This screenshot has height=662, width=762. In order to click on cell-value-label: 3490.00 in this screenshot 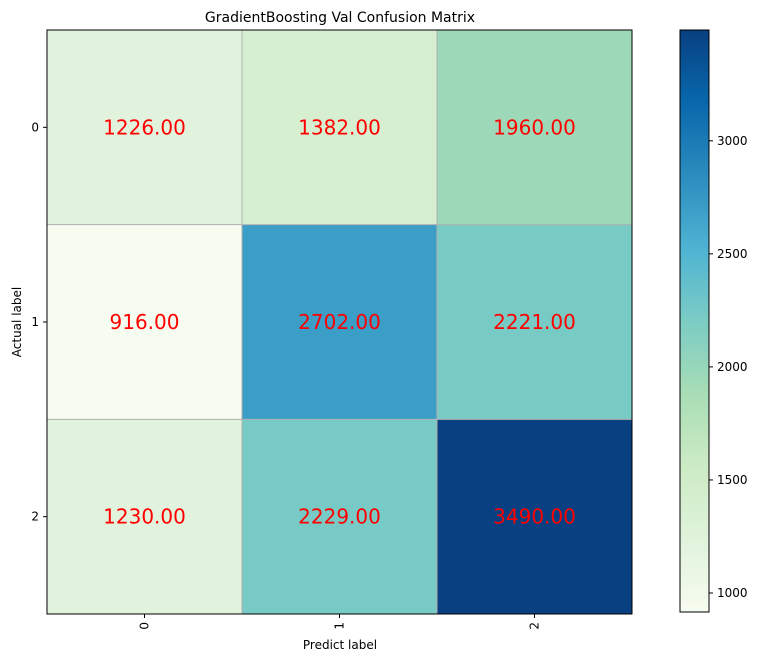, I will do `click(534, 517)`.